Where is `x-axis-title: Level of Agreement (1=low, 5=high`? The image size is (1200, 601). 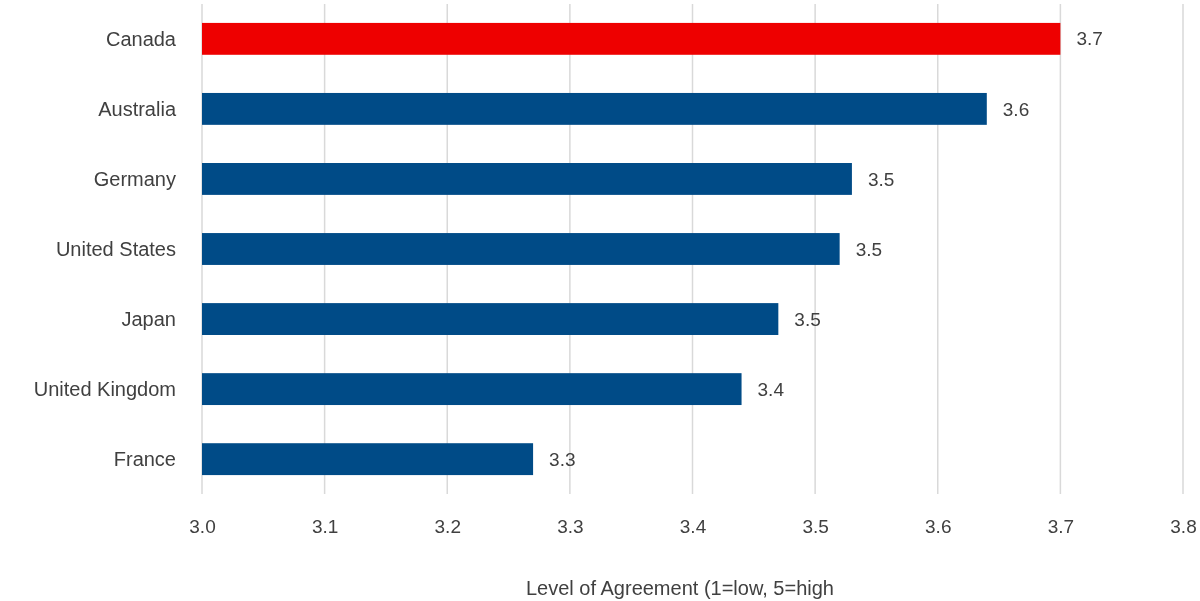 x-axis-title: Level of Agreement (1=low, 5=high is located at coordinates (680, 588).